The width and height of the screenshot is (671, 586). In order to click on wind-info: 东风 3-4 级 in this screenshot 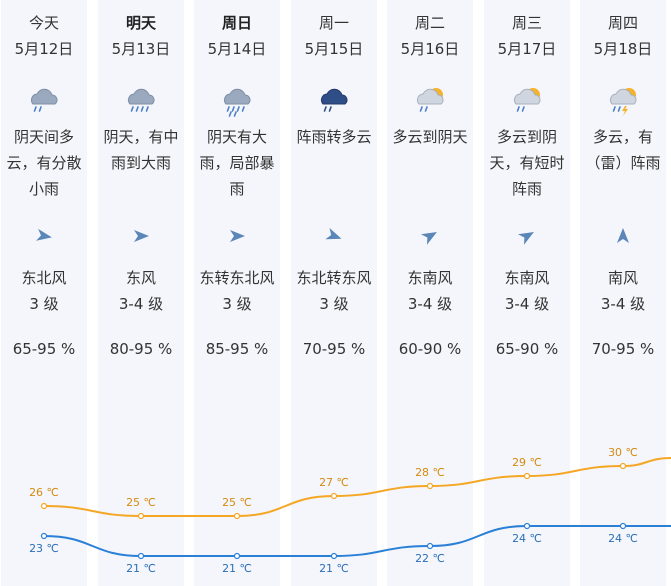, I will do `click(141, 291)`.